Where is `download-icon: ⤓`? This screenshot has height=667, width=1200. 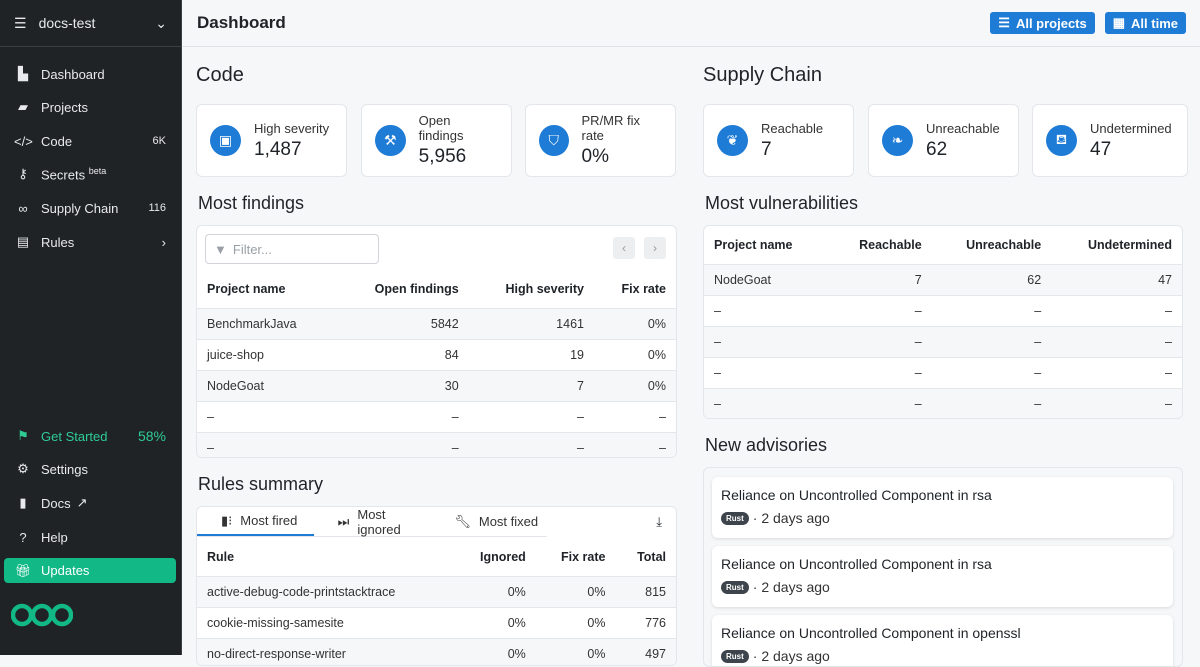 download-icon: ⤓ is located at coordinates (659, 521).